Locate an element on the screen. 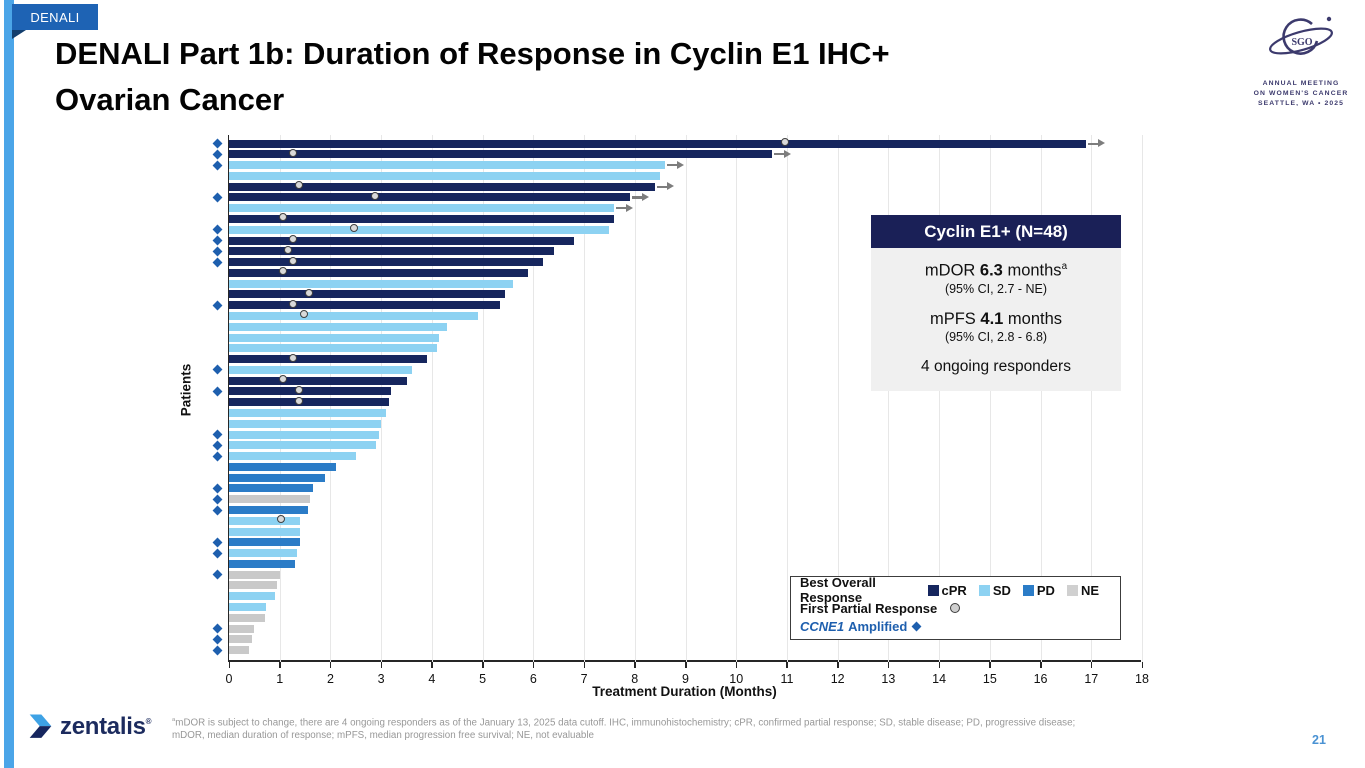  x-axis-tick-label: 5 is located at coordinates (483, 679).